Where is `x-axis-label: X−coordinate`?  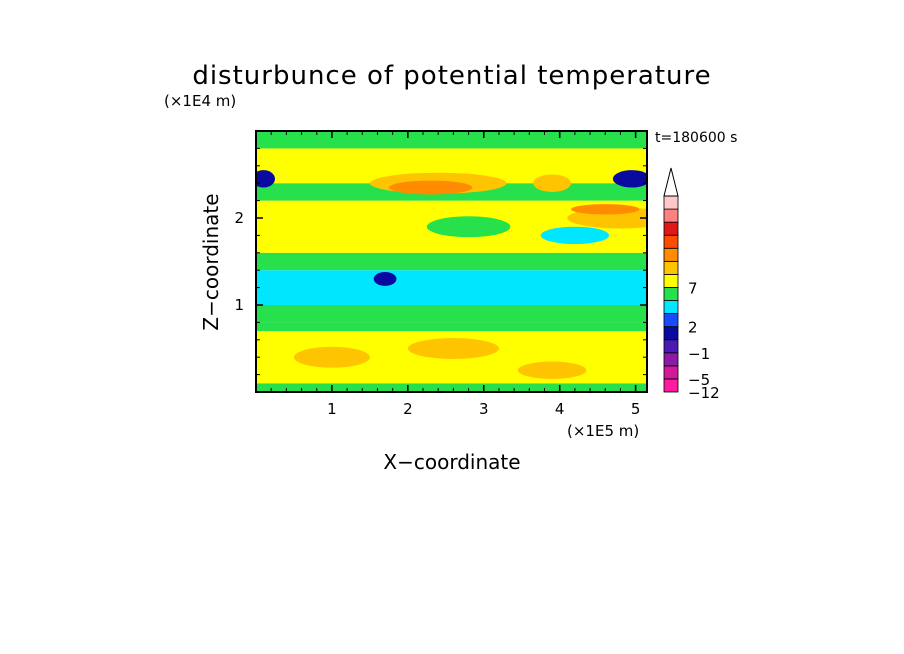
x-axis-label: X−coordinate is located at coordinates (451, 462).